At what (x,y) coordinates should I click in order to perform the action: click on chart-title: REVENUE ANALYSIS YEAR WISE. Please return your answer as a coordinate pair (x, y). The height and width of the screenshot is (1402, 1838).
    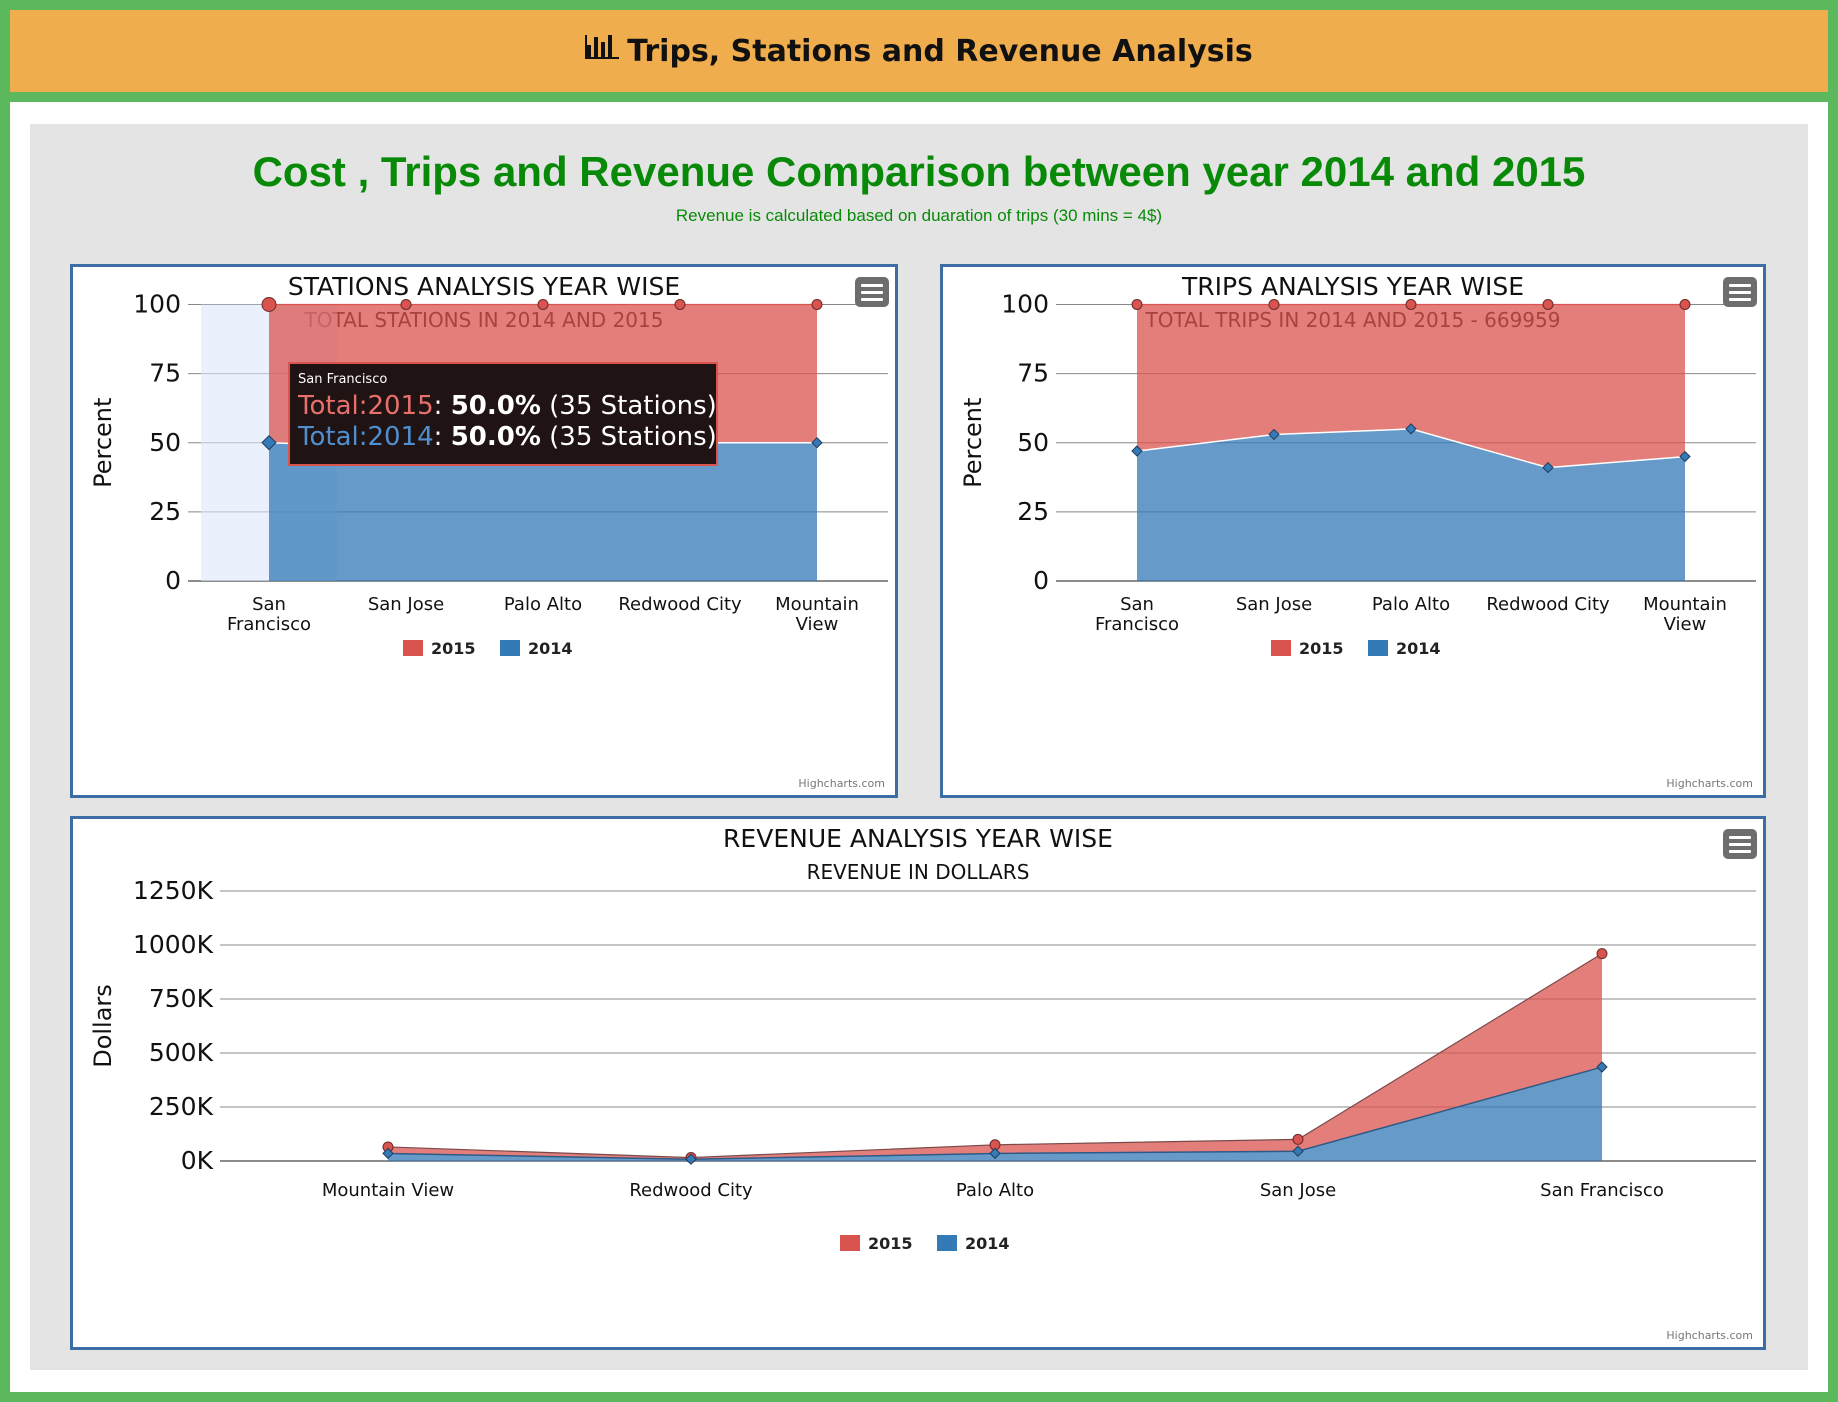
    Looking at the image, I should click on (918, 838).